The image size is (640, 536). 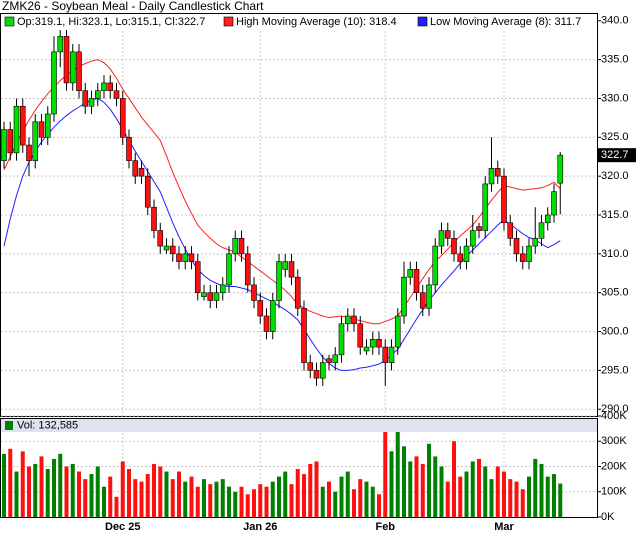 What do you see at coordinates (615, 176) in the screenshot?
I see `y-tick-label: 320.0` at bounding box center [615, 176].